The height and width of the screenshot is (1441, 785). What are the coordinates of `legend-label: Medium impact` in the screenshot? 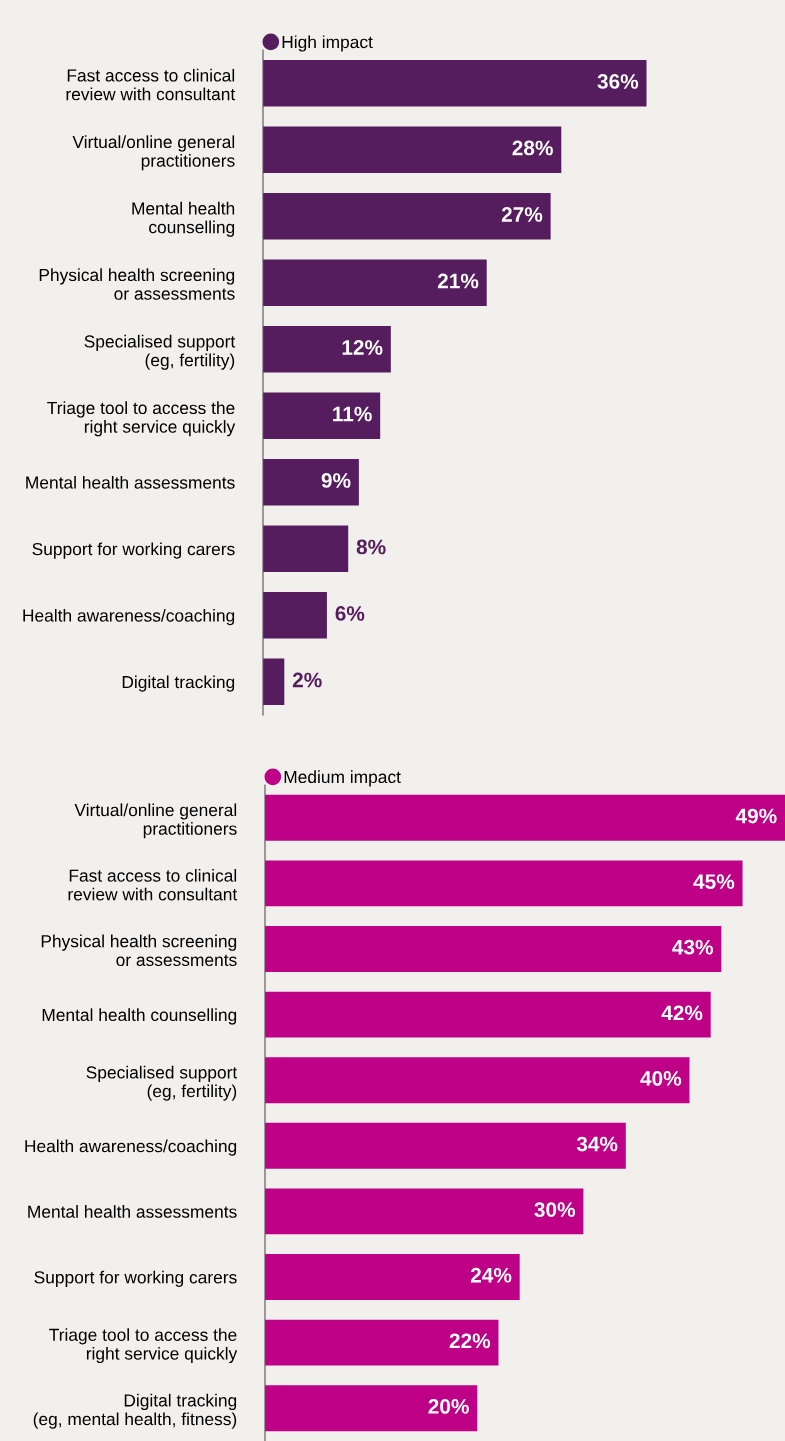 It's located at (342, 778).